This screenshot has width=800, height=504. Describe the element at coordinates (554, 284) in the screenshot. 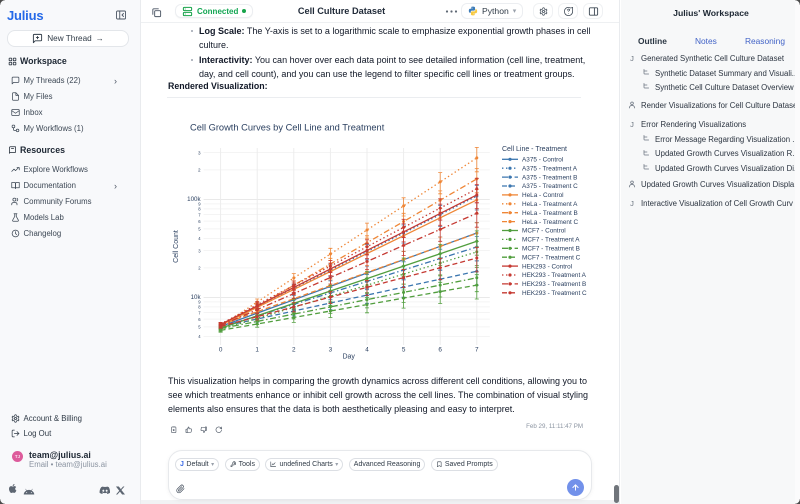

I see `svg-text: HEK293 - Treatment B` at that location.